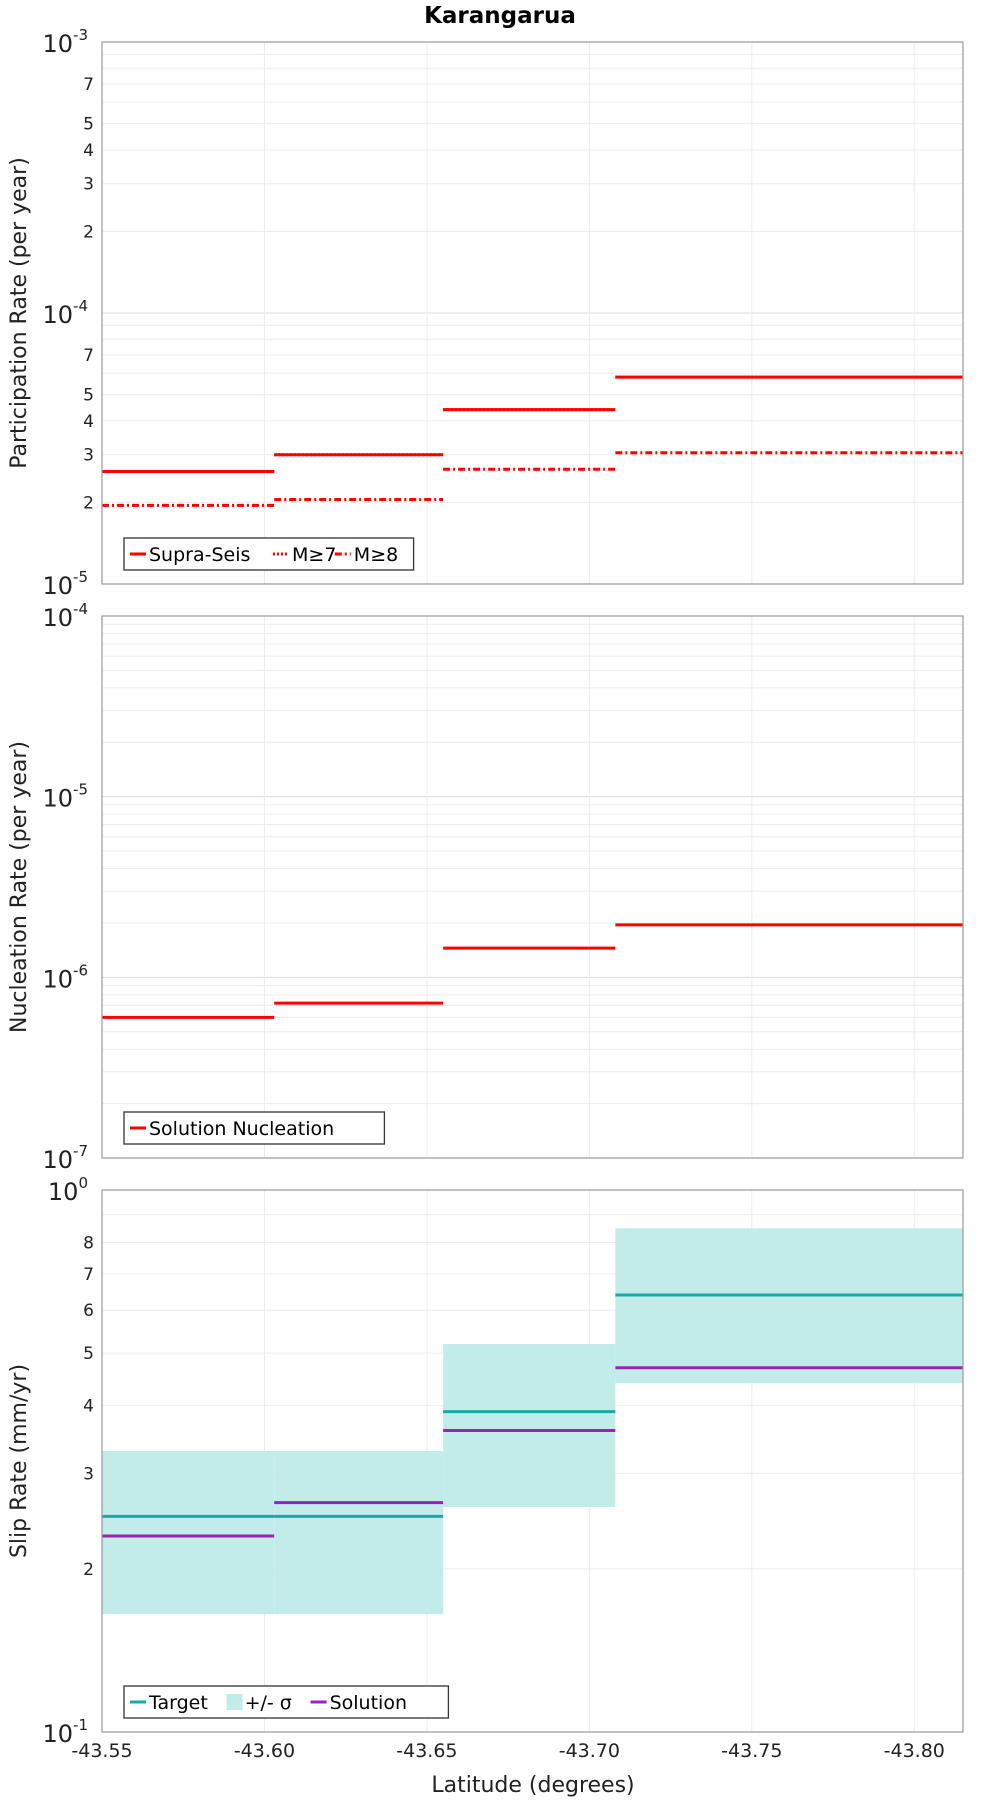 This screenshot has height=1800, width=1000. I want to click on legend-entry: Solution, so click(368, 1703).